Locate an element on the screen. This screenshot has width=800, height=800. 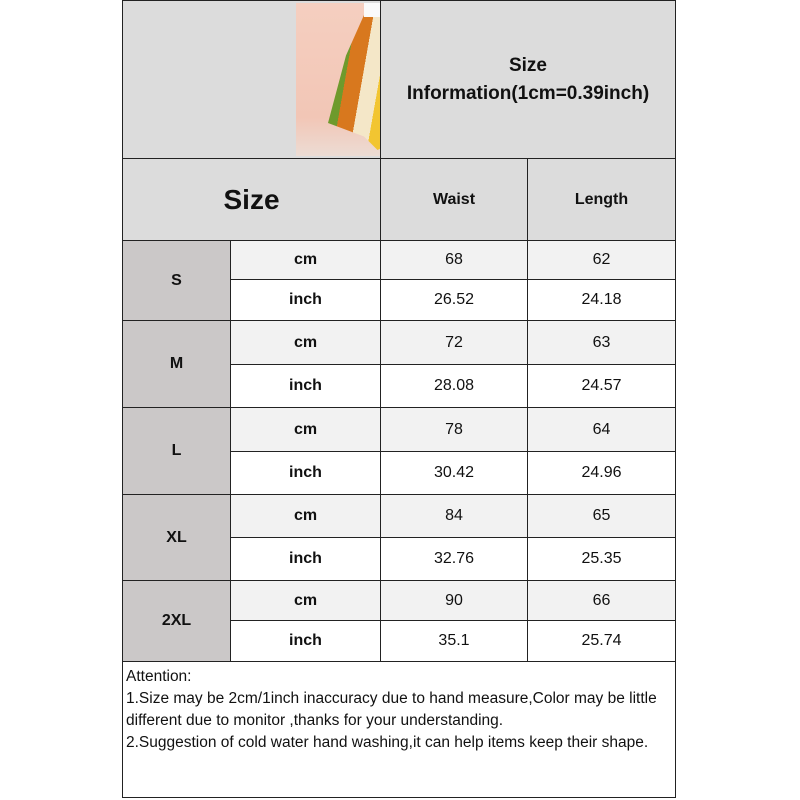
waist-value: 30.42 is located at coordinates (454, 473).